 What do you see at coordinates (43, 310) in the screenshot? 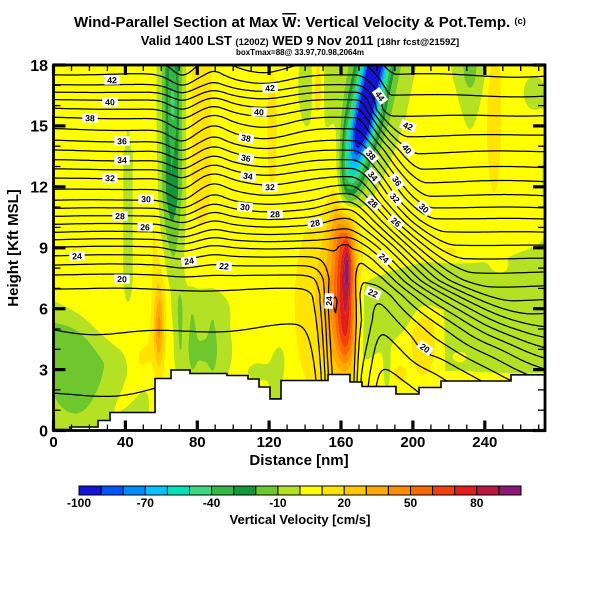
I see `svg-text: 6` at bounding box center [43, 310].